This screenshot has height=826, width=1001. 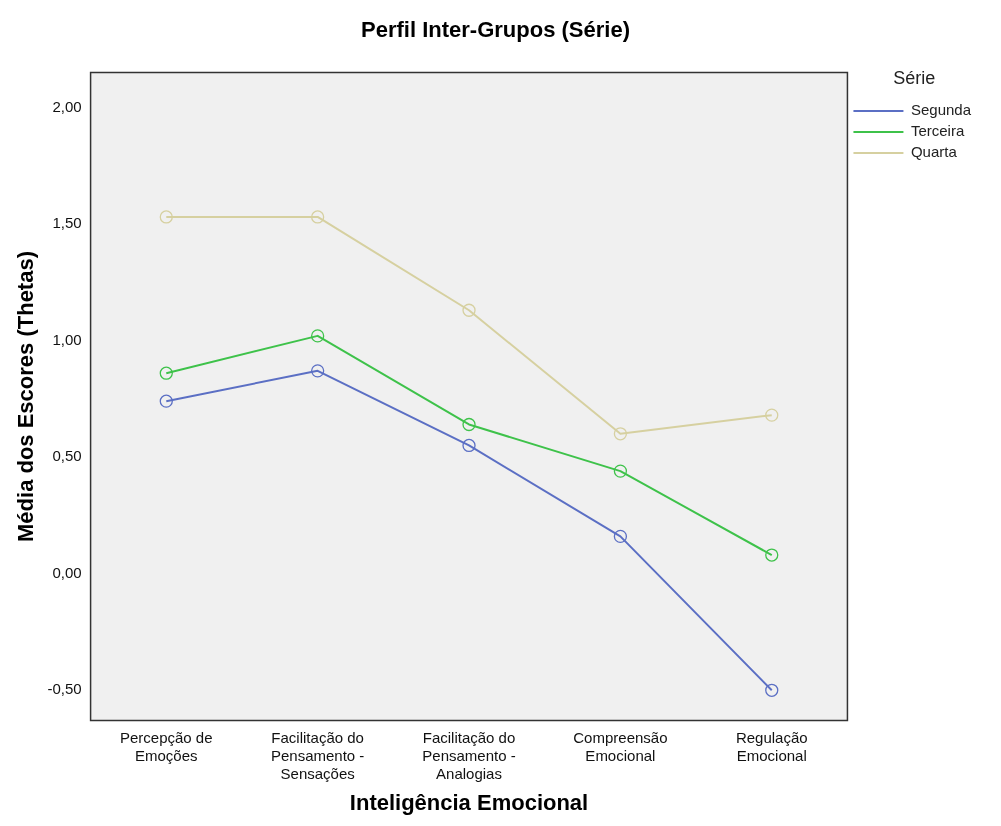 I want to click on legend-title: Série, so click(x=914, y=77).